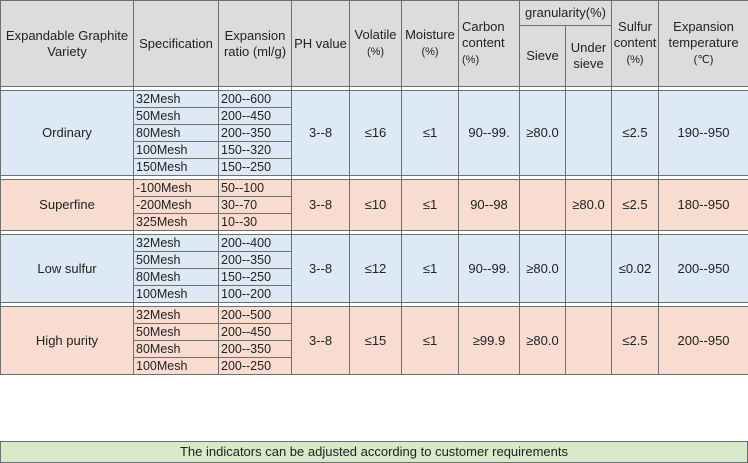 The width and height of the screenshot is (748, 463). What do you see at coordinates (635, 34) in the screenshot?
I see `header-sulfur-label: Sulfur content` at bounding box center [635, 34].